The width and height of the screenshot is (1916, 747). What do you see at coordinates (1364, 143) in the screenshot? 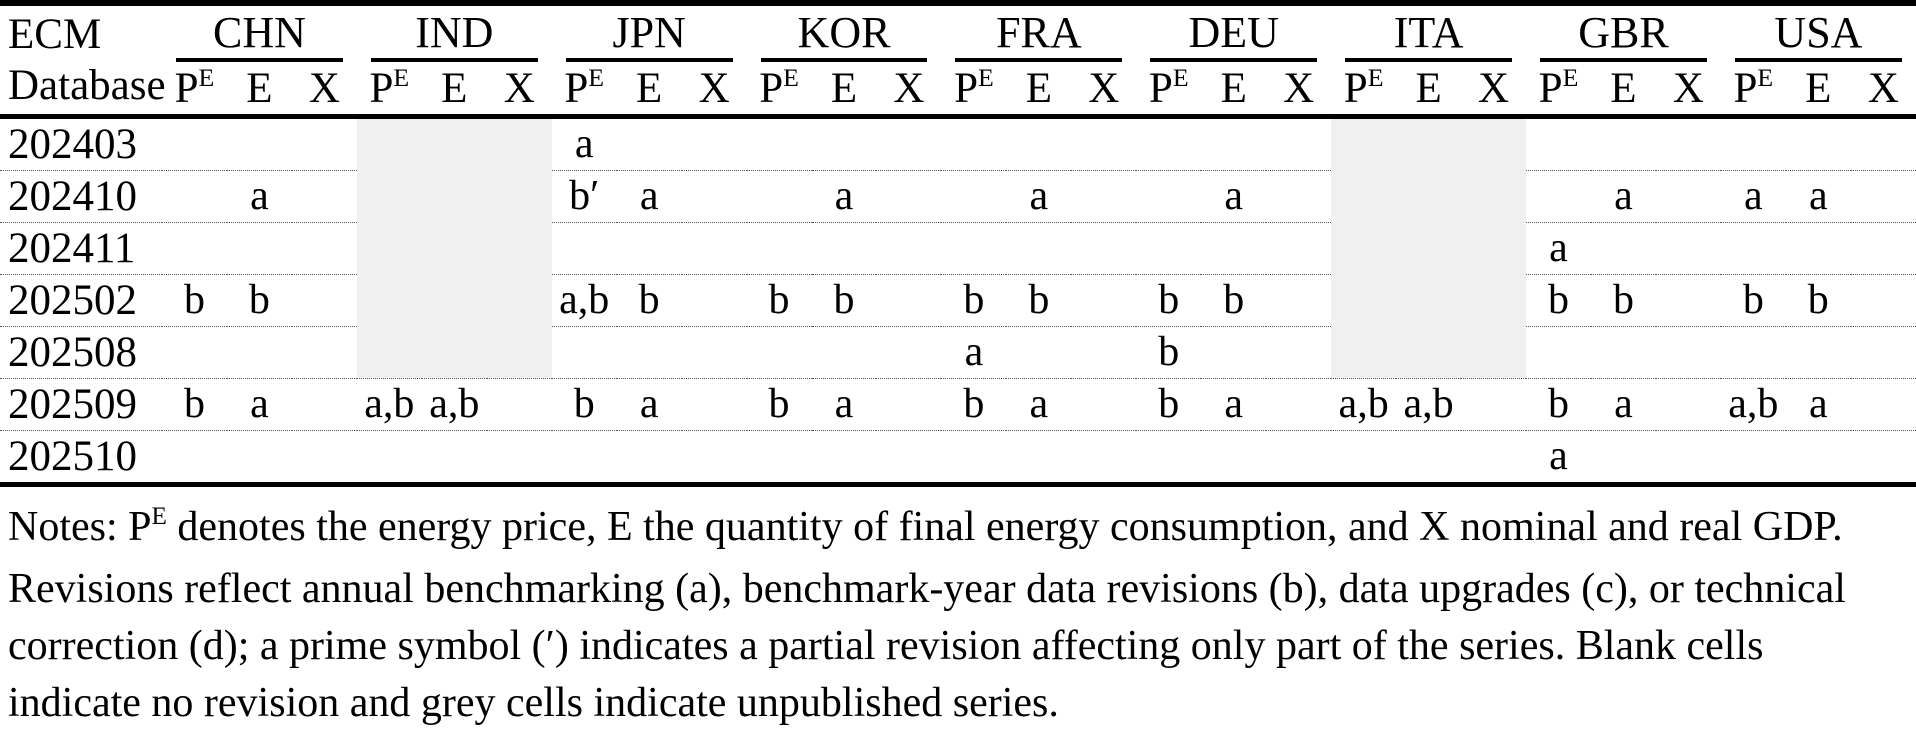
I see `cell-202403-ita-pe` at bounding box center [1364, 143].